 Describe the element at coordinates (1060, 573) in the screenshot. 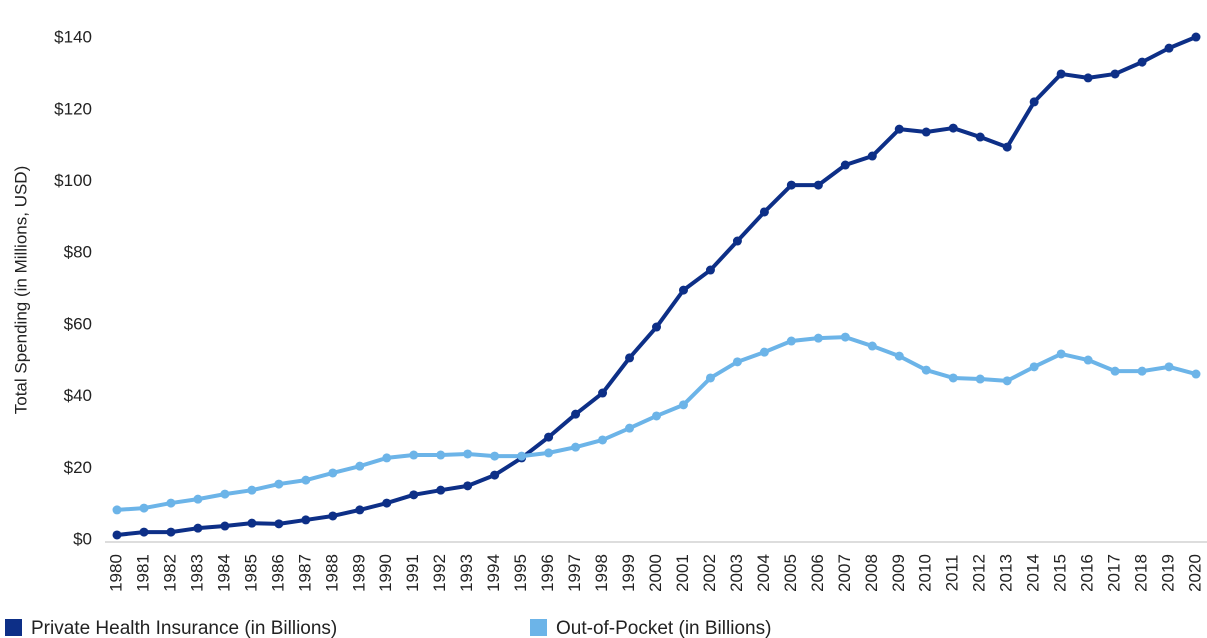

I see `x-tick-label: 2015` at that location.